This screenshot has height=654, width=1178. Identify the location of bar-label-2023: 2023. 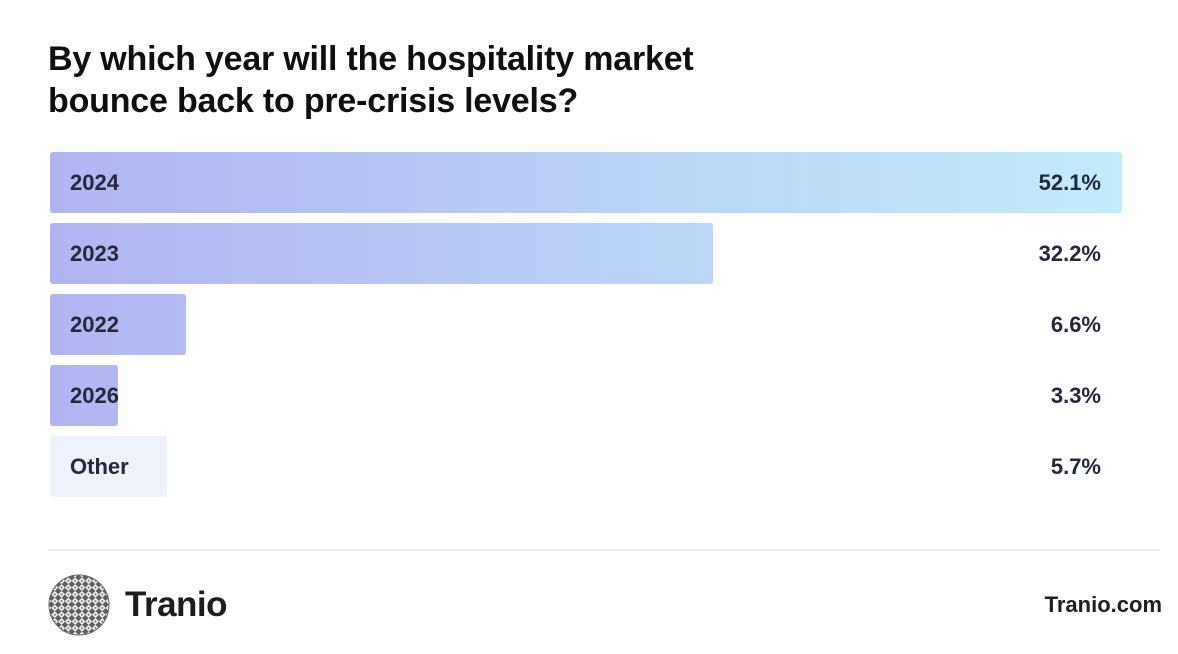
(94, 253).